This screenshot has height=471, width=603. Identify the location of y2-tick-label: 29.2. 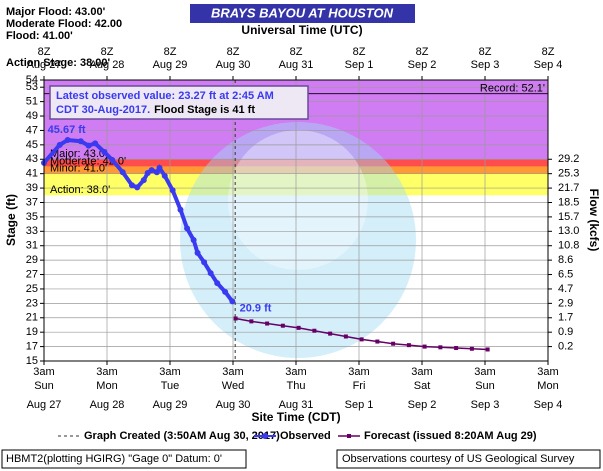
(568, 159).